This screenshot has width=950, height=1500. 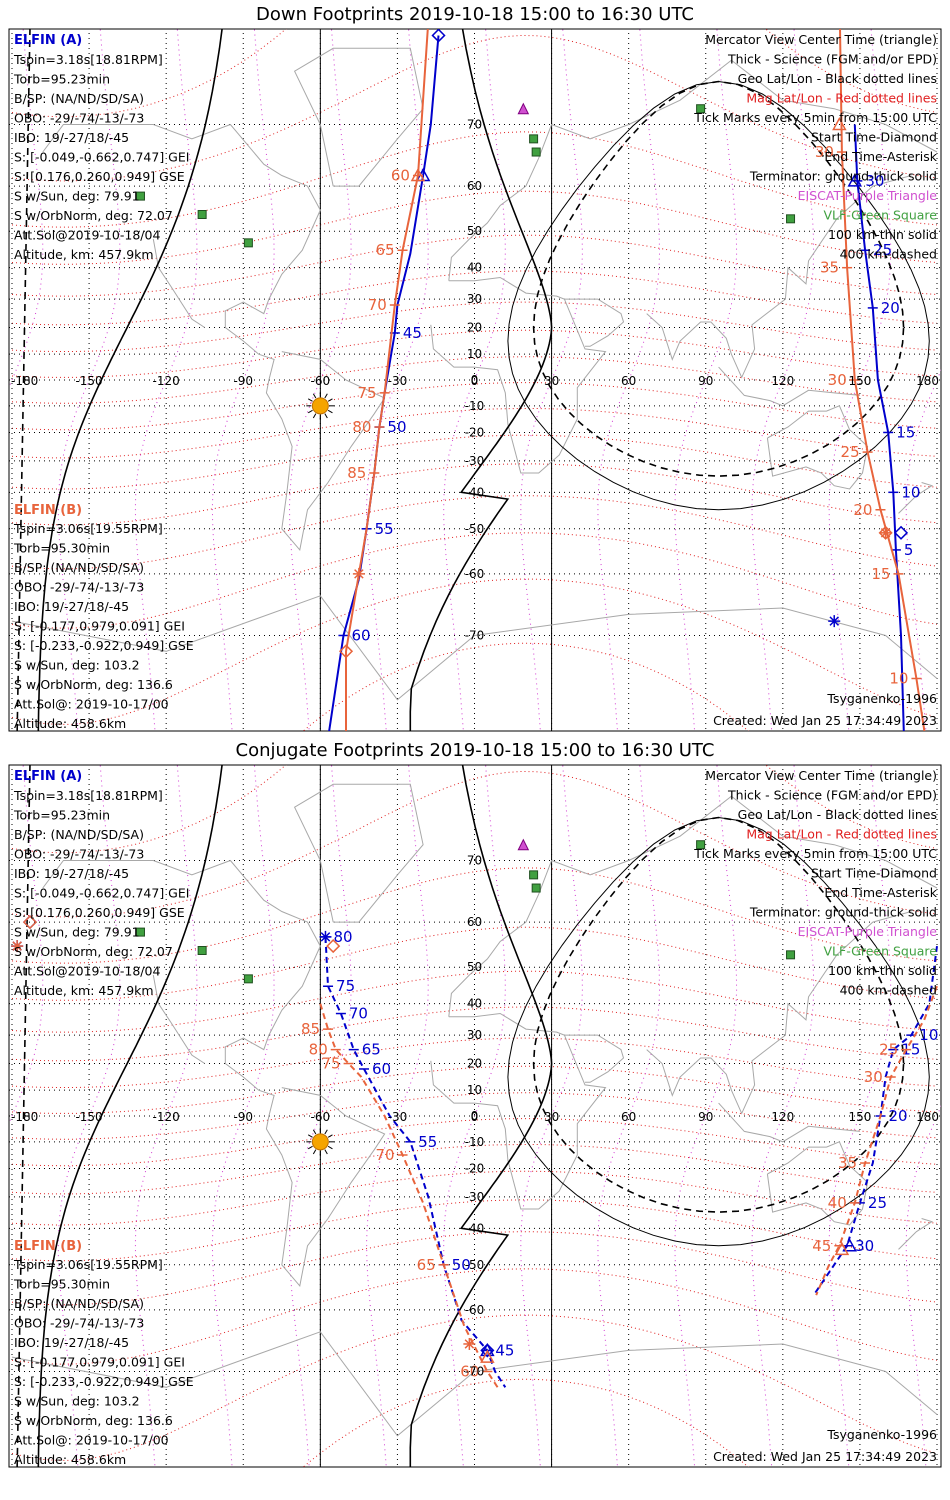 What do you see at coordinates (99, 1362) in the screenshot?
I see `elfin-b-info-line: S: [-0.177,0.979,0.091] GEI` at bounding box center [99, 1362].